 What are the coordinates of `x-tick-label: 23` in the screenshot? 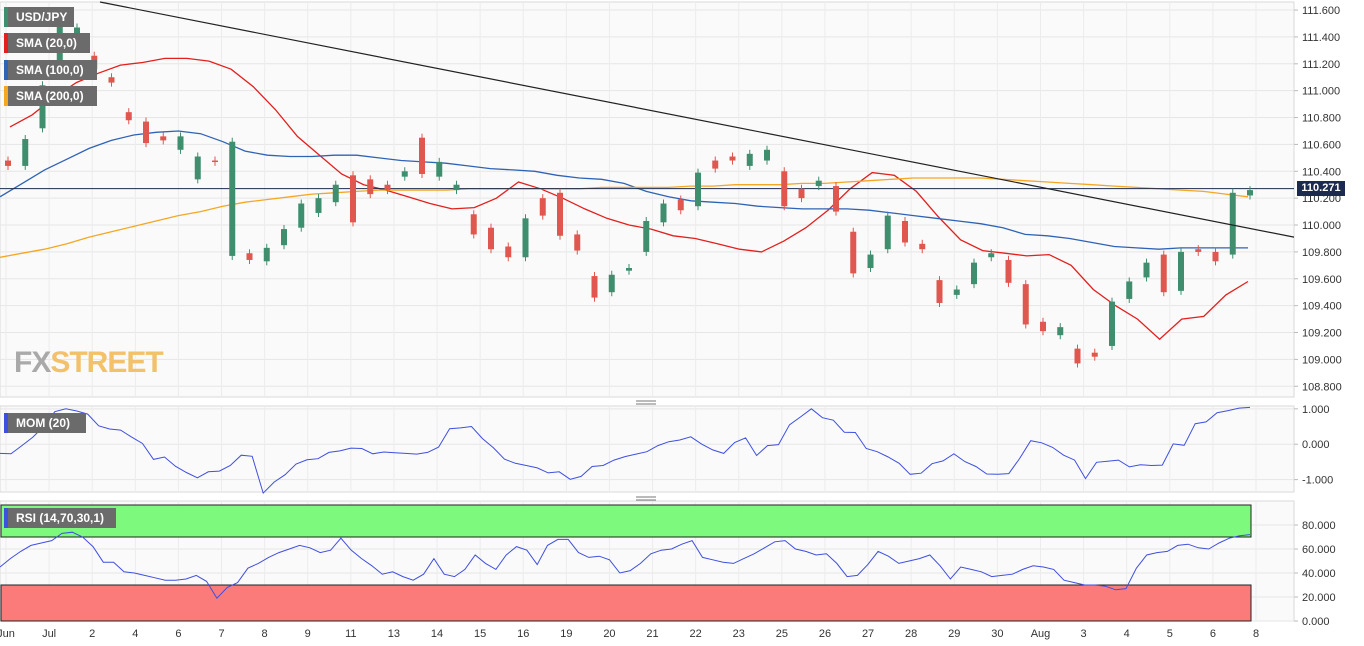 It's located at (739, 634).